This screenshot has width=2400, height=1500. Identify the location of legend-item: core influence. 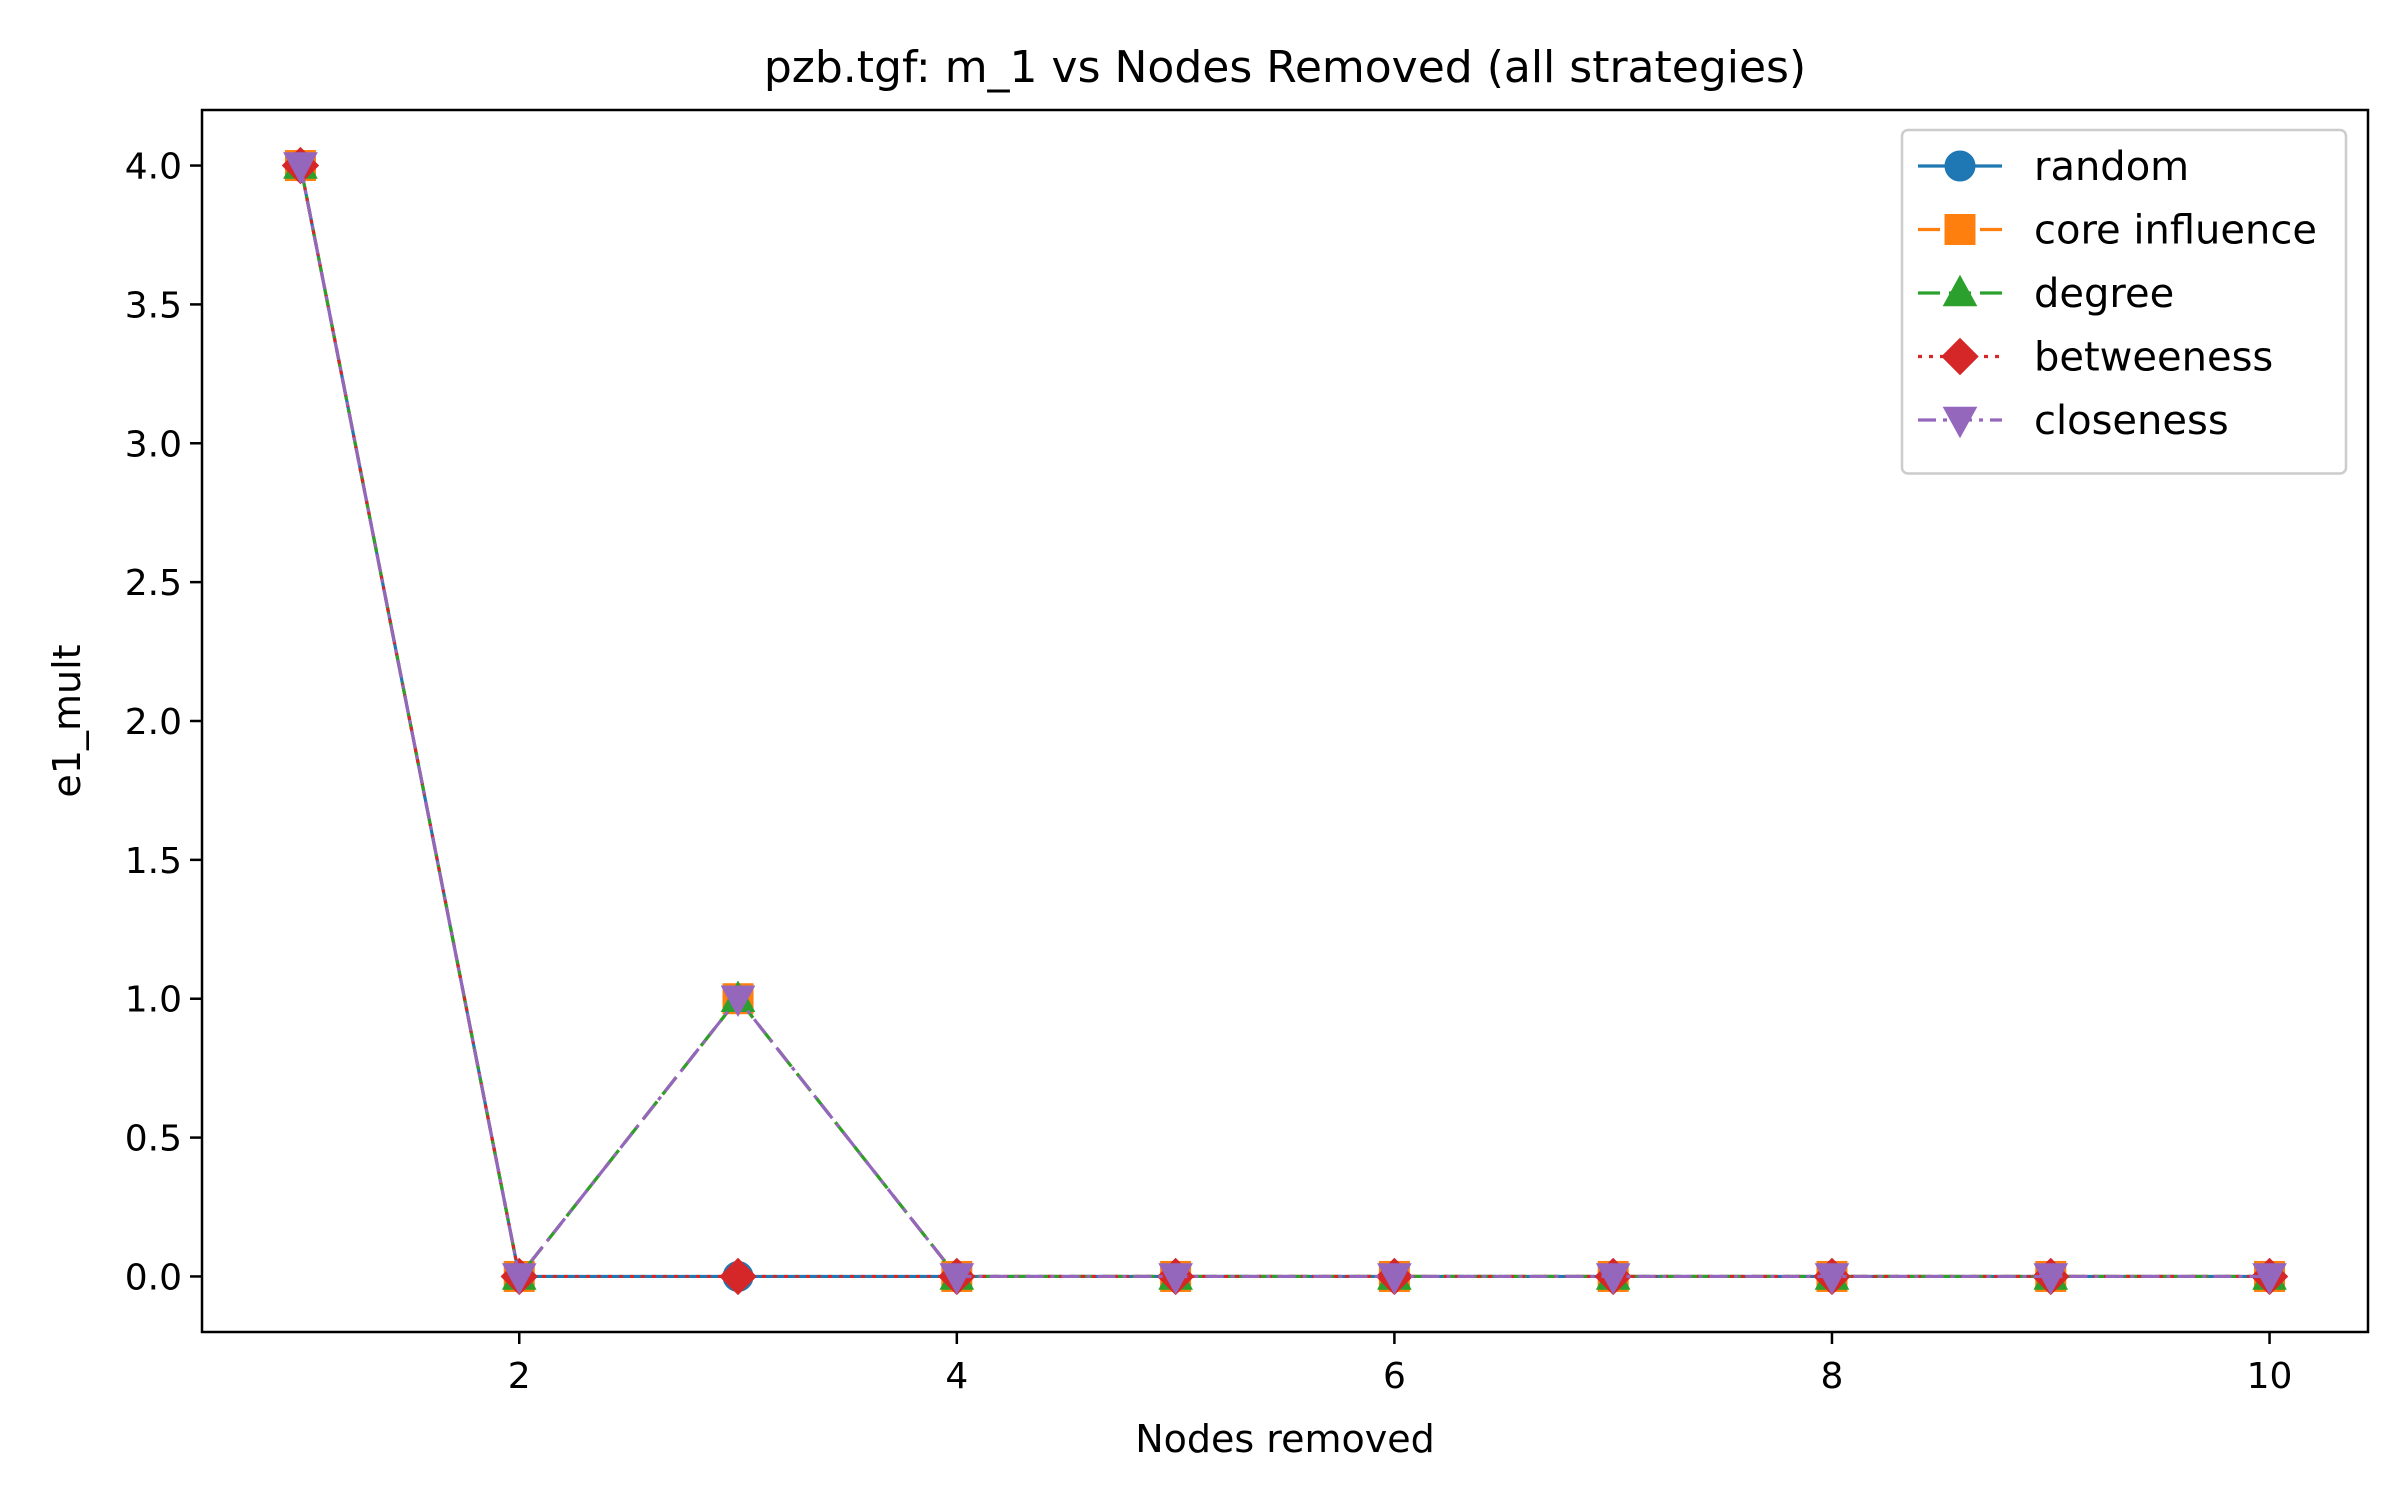
(2117, 231).